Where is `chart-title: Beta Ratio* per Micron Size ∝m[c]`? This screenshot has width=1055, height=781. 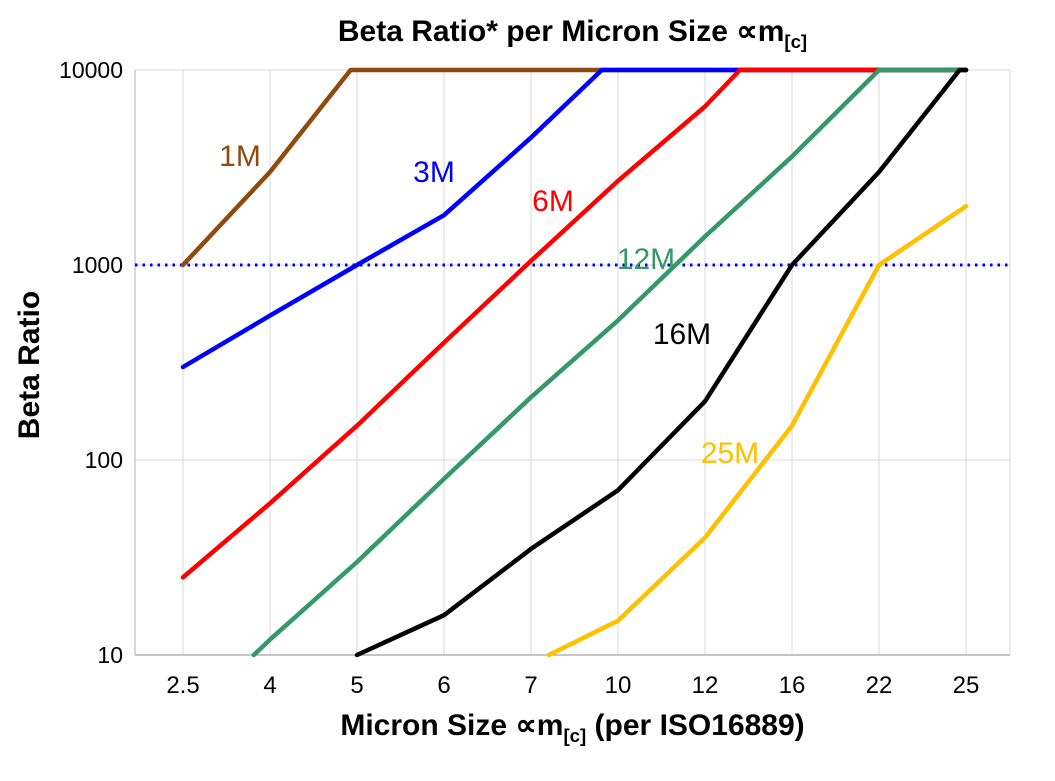
chart-title: Beta Ratio* per Micron Size ∝m[c] is located at coordinates (572, 33).